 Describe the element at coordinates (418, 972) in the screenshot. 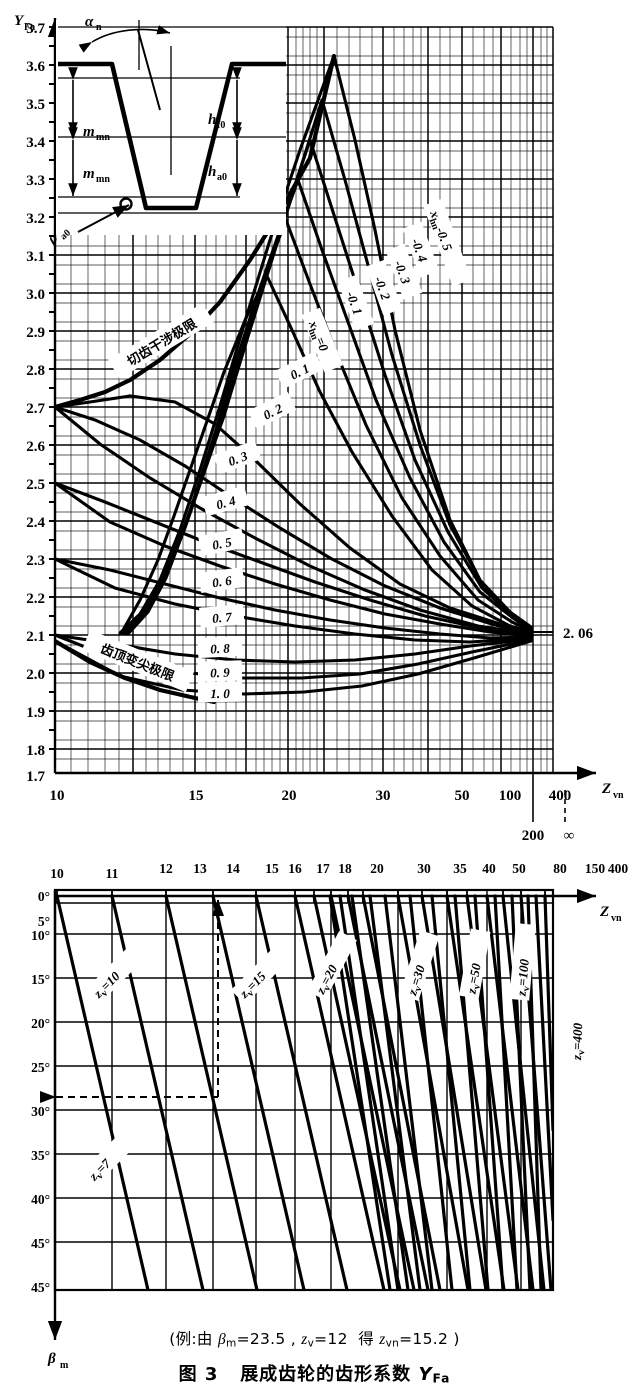

I see `zv-value-30: 30` at that location.